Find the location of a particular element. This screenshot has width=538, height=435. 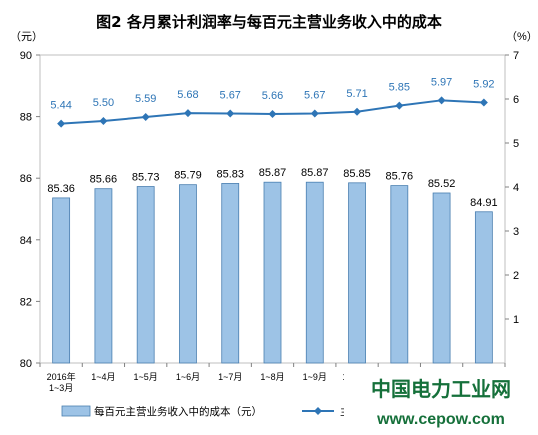

profit-margin-value-label: 5.71 is located at coordinates (356, 94).